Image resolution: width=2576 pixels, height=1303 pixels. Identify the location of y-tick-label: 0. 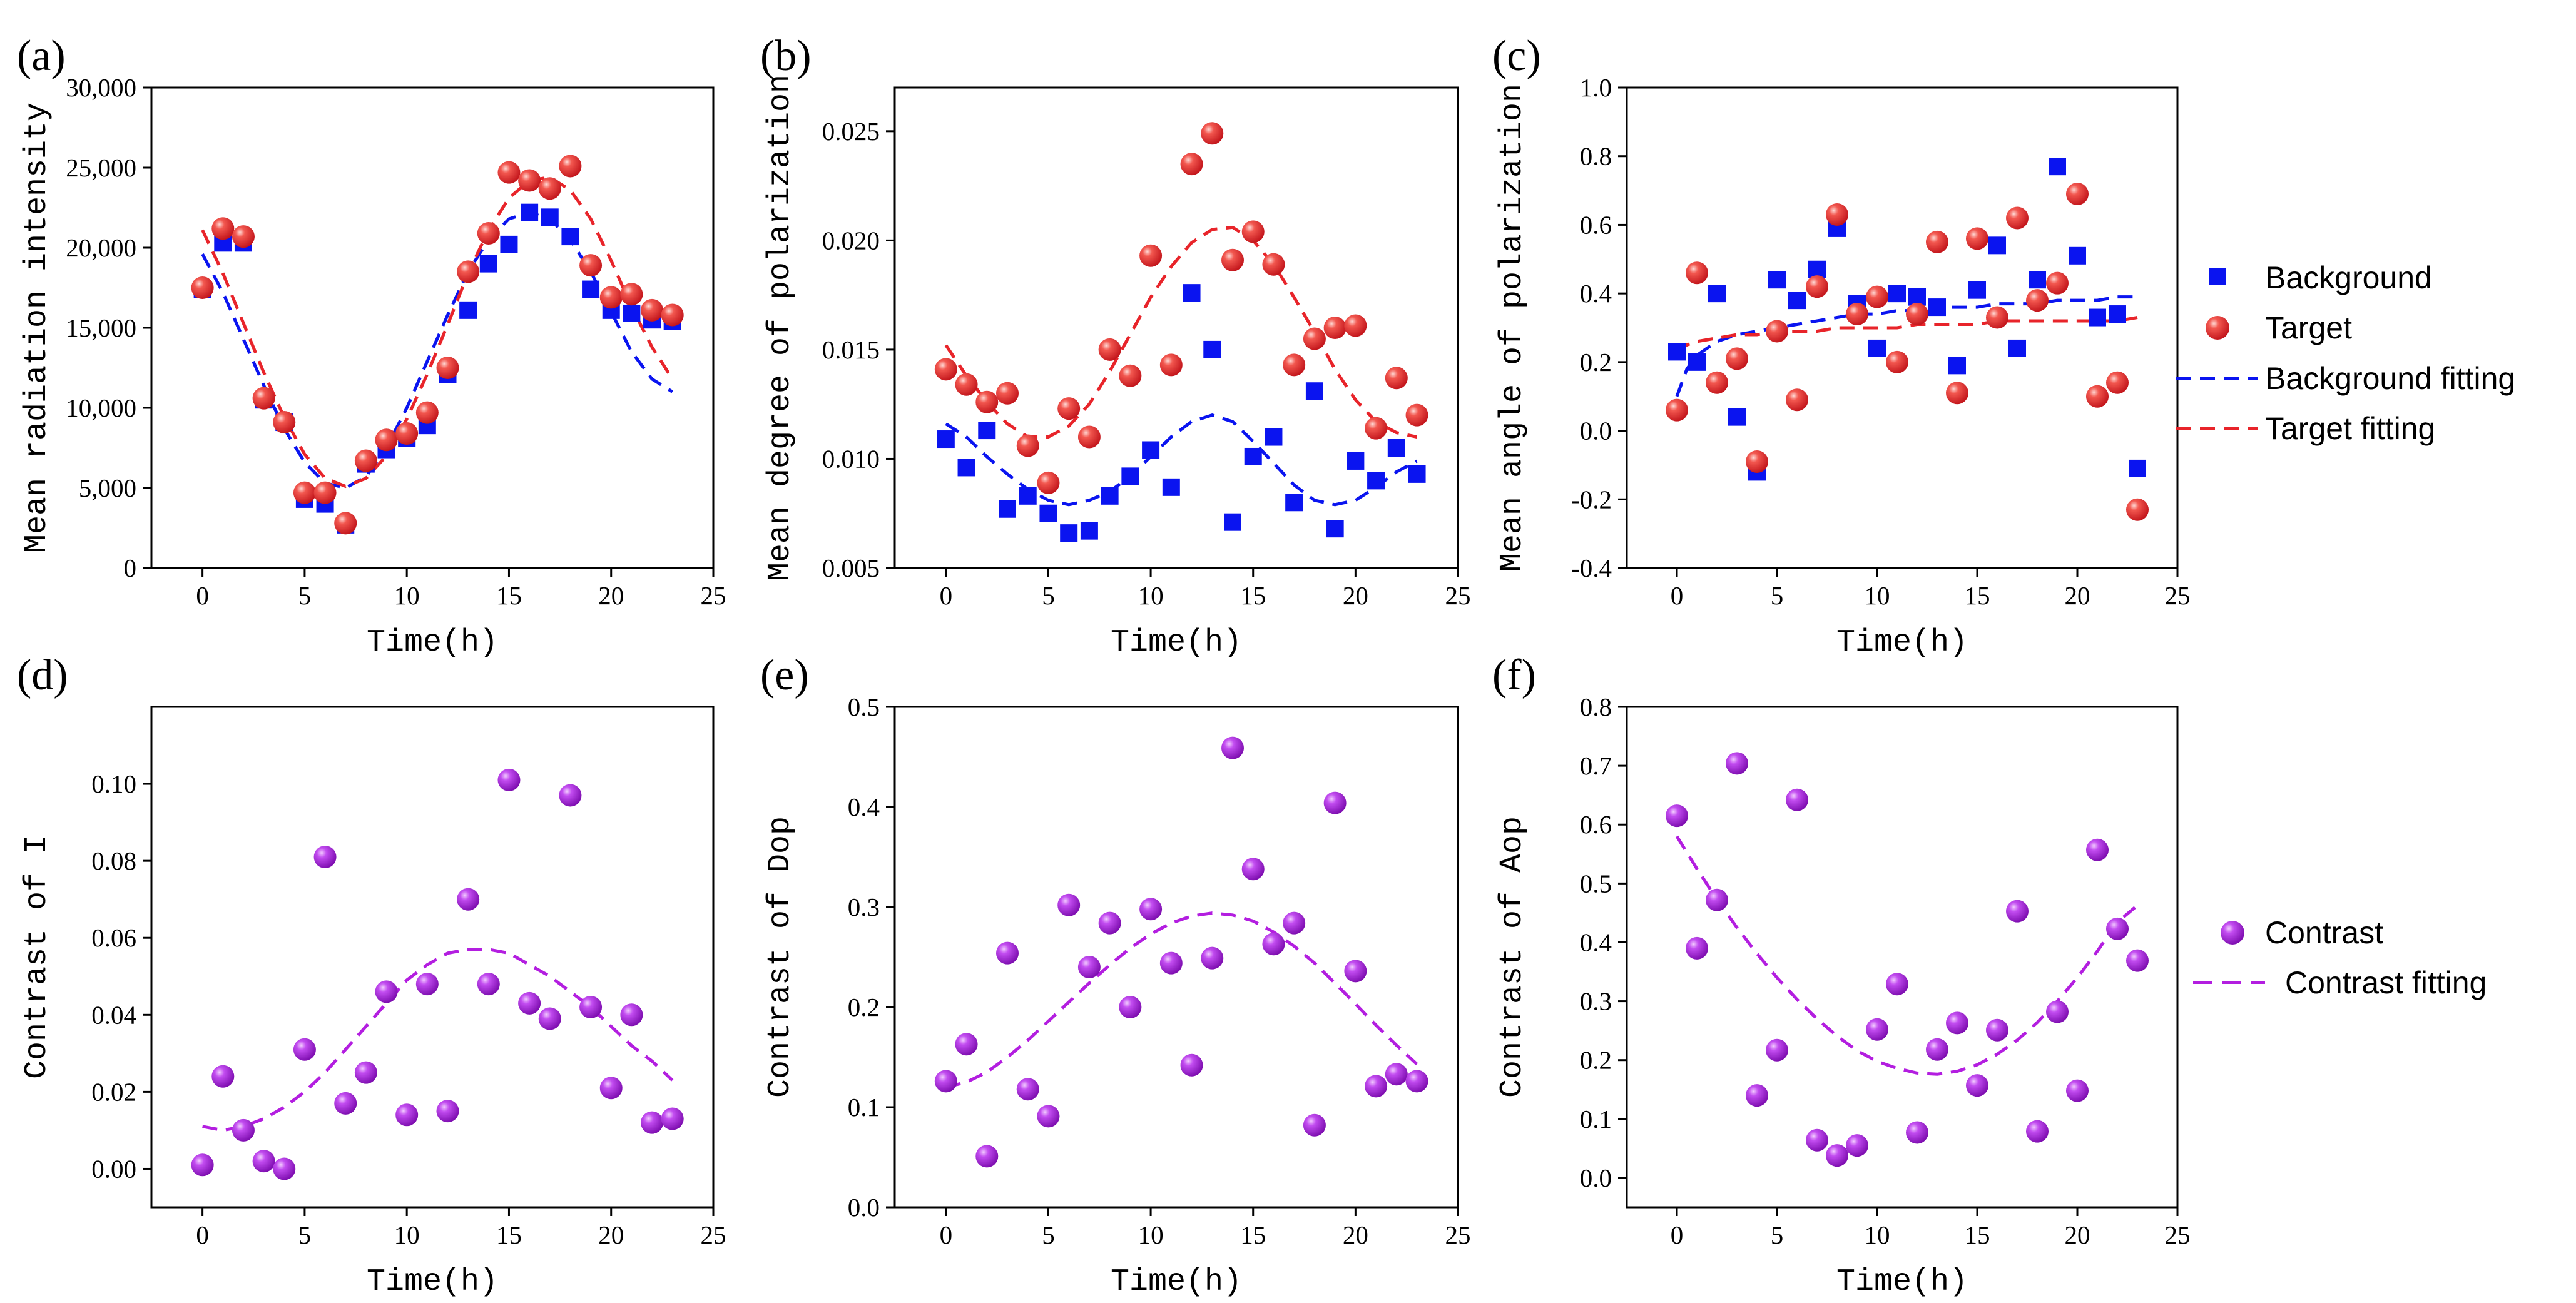
(130, 568).